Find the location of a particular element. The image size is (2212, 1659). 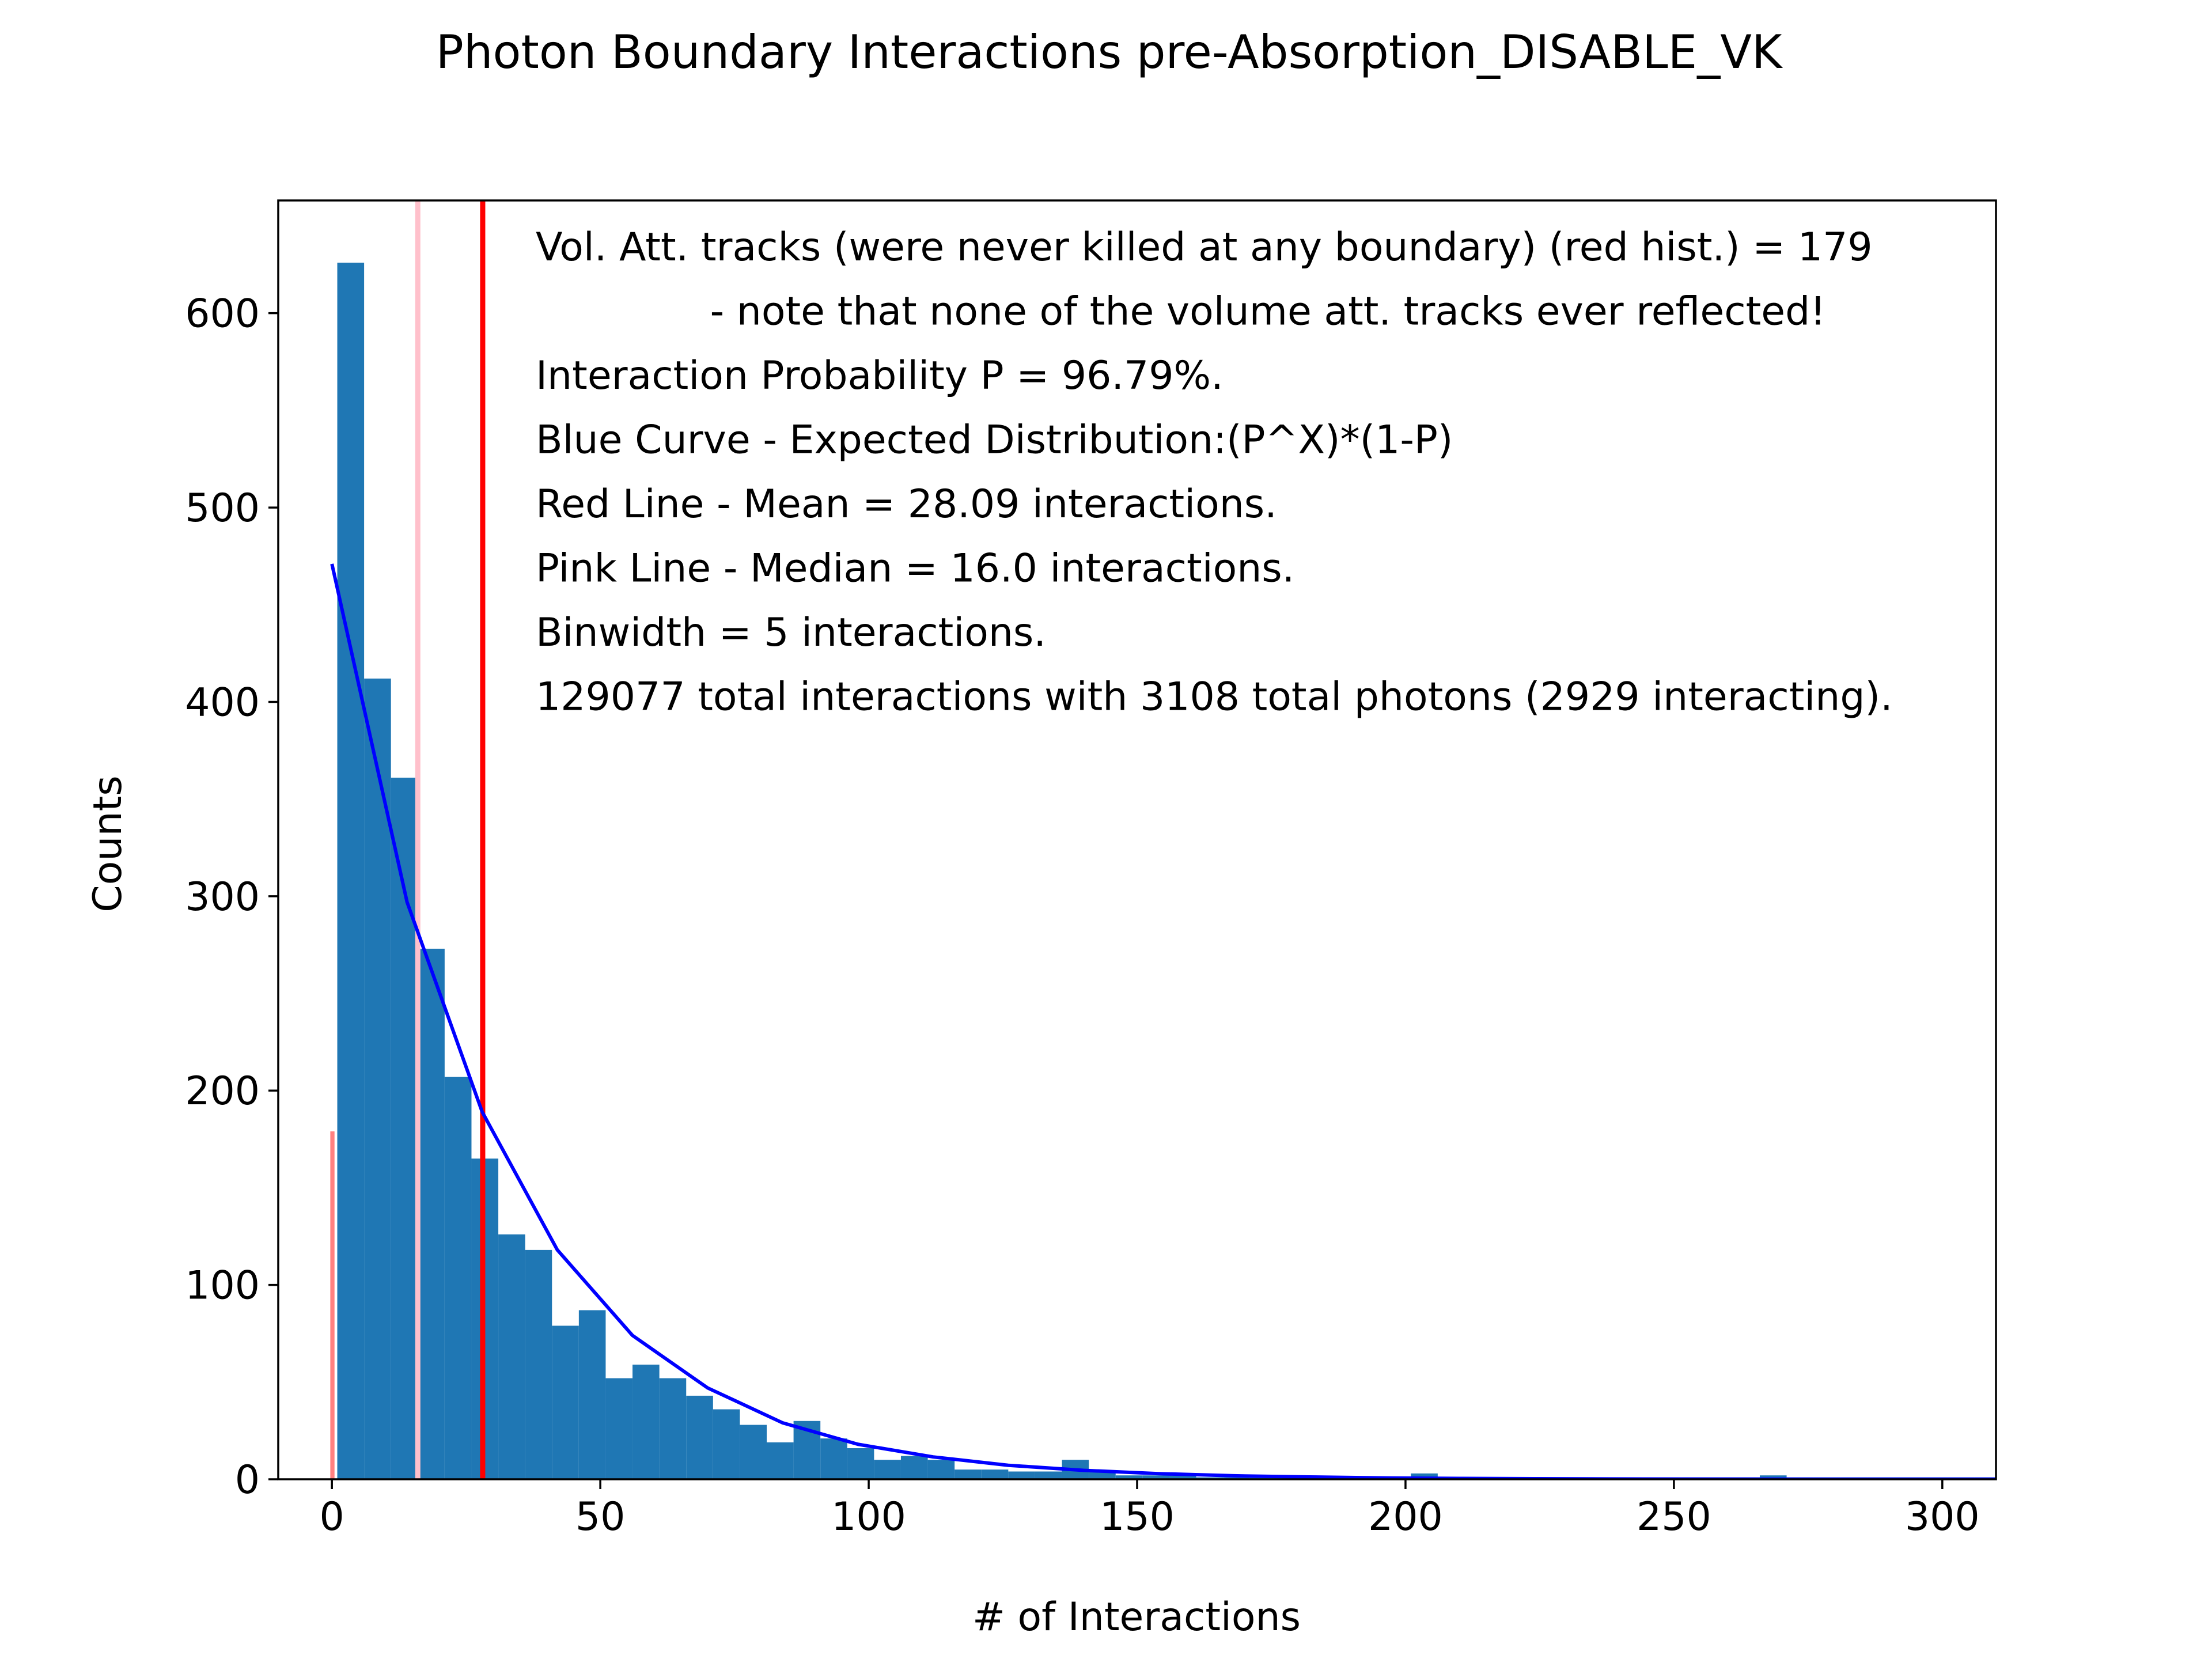

x-tick-label: 150 is located at coordinates (1137, 1517).